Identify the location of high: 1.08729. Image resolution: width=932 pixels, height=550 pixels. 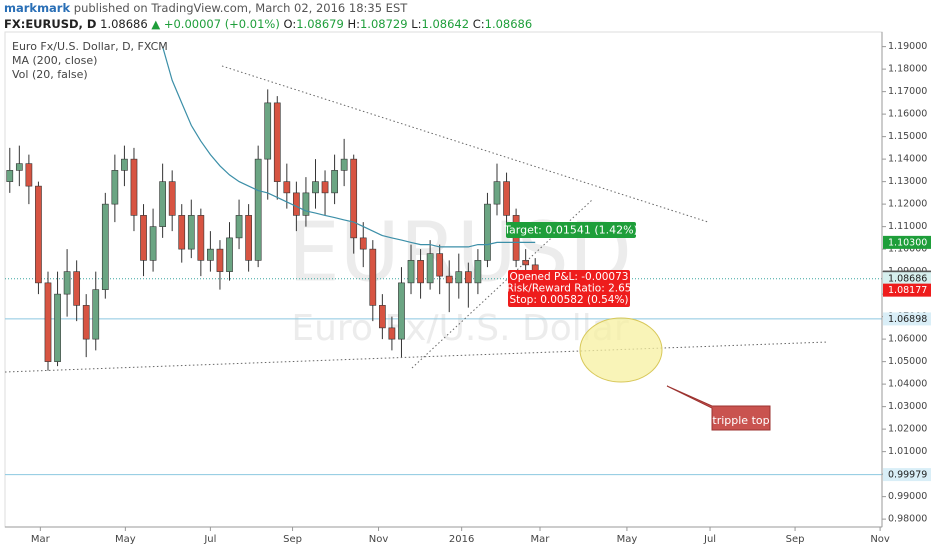
(383, 24).